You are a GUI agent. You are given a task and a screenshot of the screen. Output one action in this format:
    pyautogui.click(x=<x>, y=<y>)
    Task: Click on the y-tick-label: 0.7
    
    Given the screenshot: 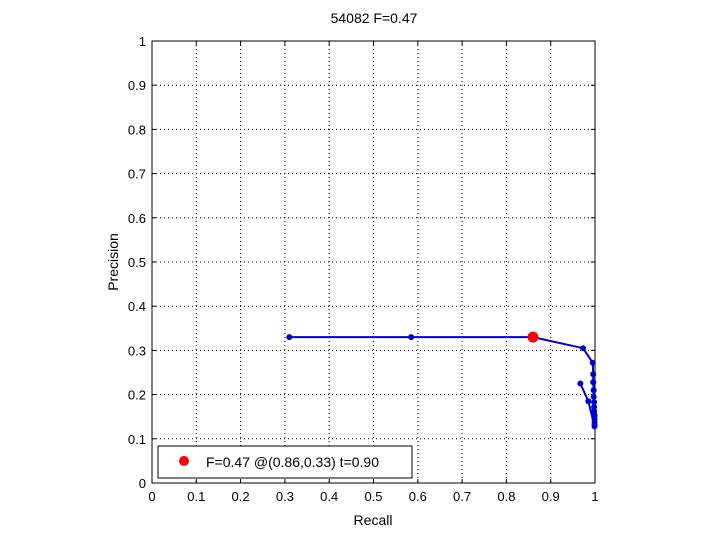 What is the action you would take?
    pyautogui.click(x=137, y=174)
    